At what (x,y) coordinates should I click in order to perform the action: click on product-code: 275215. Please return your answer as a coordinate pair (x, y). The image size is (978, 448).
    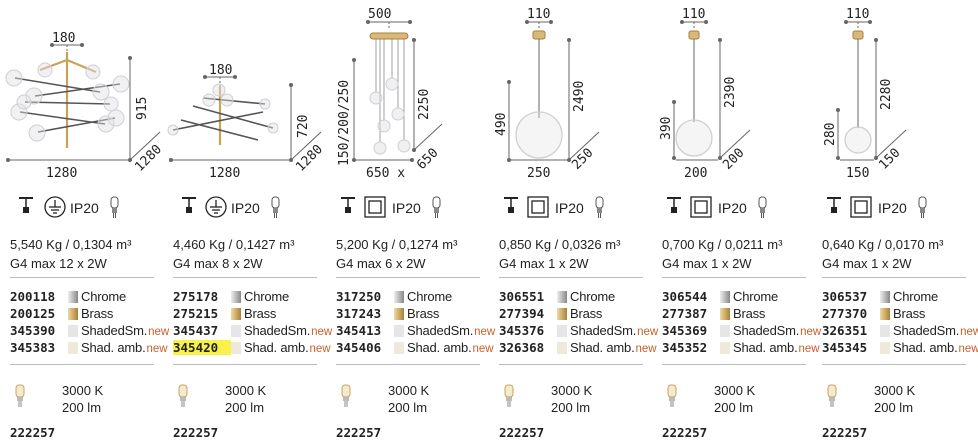
    Looking at the image, I should click on (196, 313).